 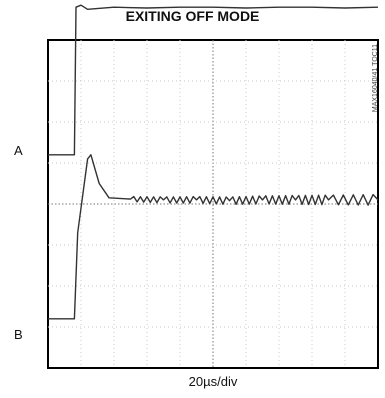 What do you see at coordinates (18, 334) in the screenshot?
I see `channel-label-b: B` at bounding box center [18, 334].